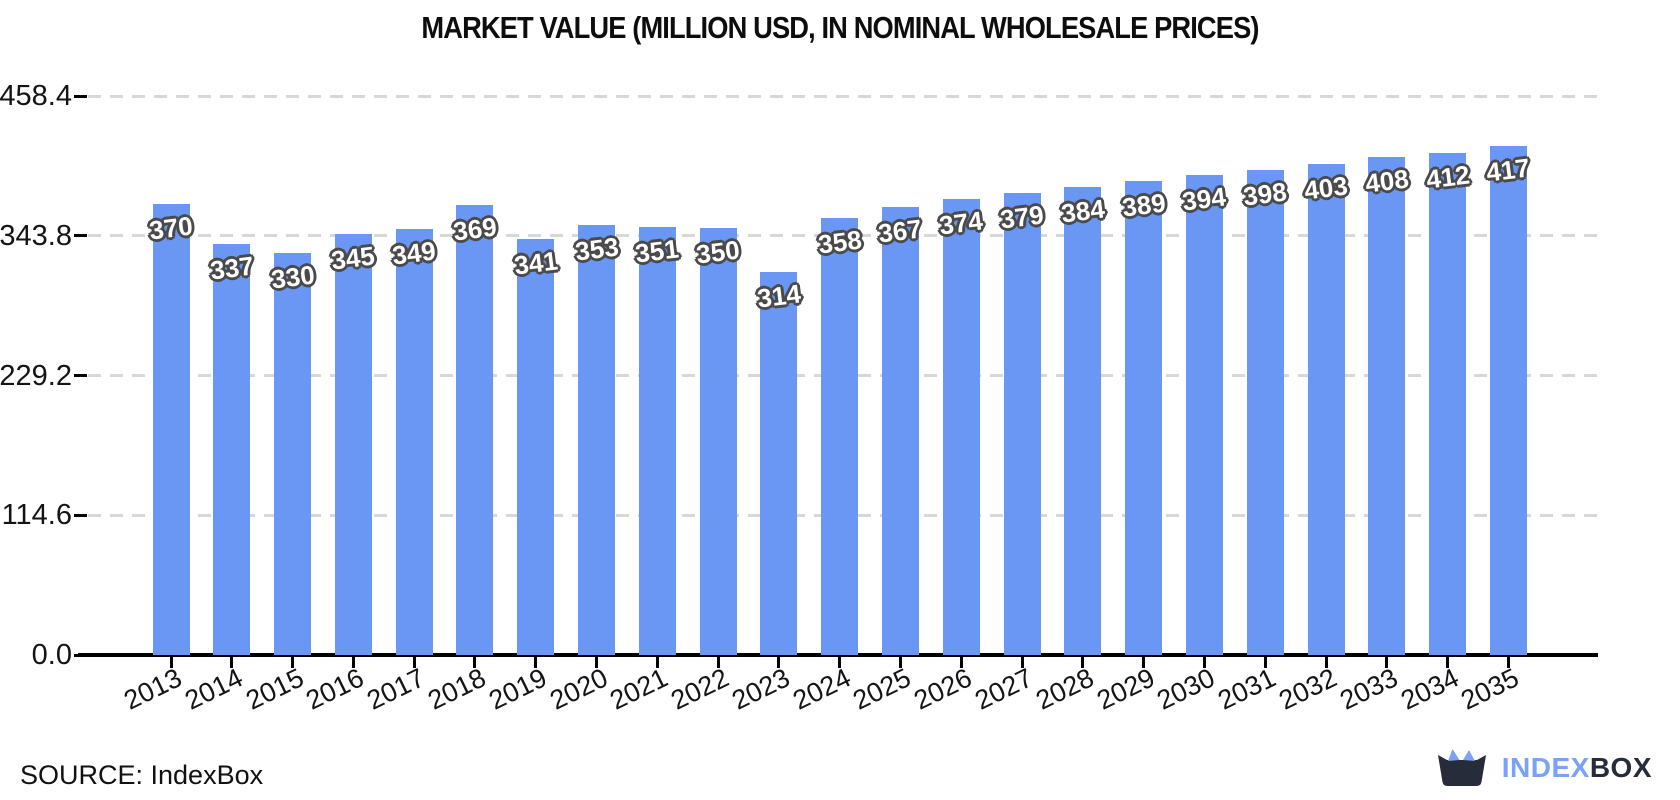 The height and width of the screenshot is (800, 1680). Describe the element at coordinates (171, 228) in the screenshot. I see `bar-value-label: 370` at that location.